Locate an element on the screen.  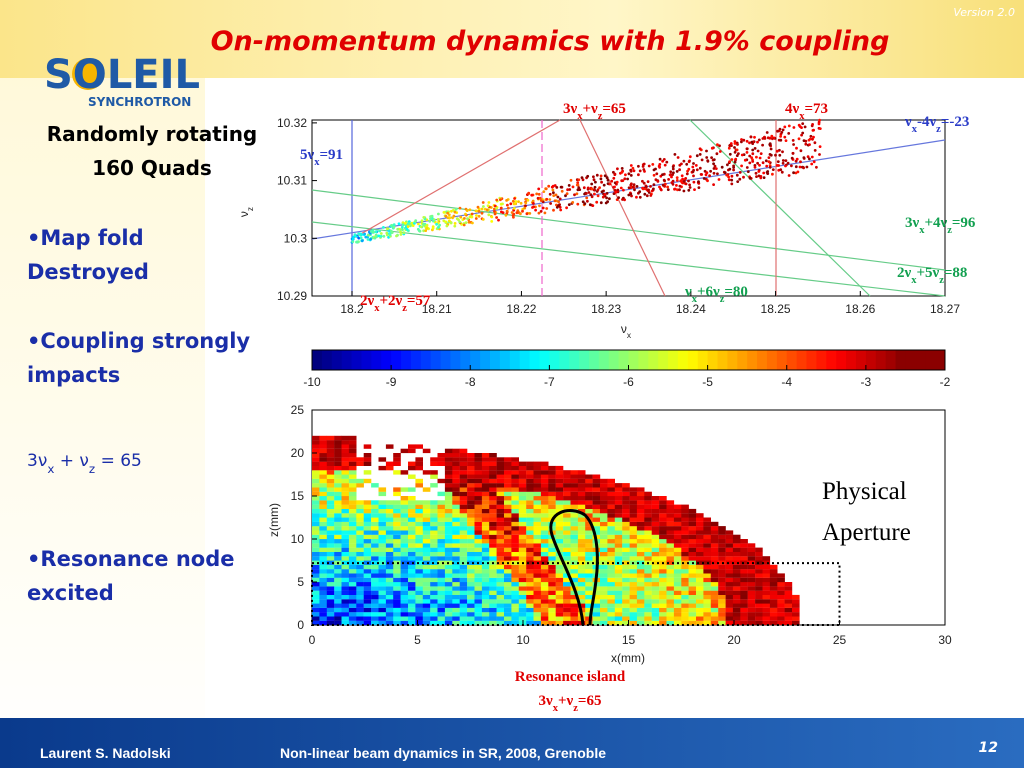
colorbar-tick-label: -3 is located at coordinates (866, 382).